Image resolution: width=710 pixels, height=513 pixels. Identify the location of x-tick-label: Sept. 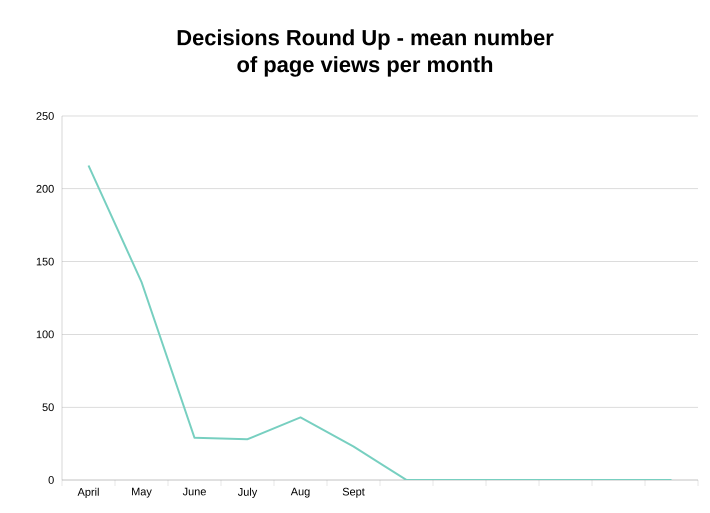
(353, 493).